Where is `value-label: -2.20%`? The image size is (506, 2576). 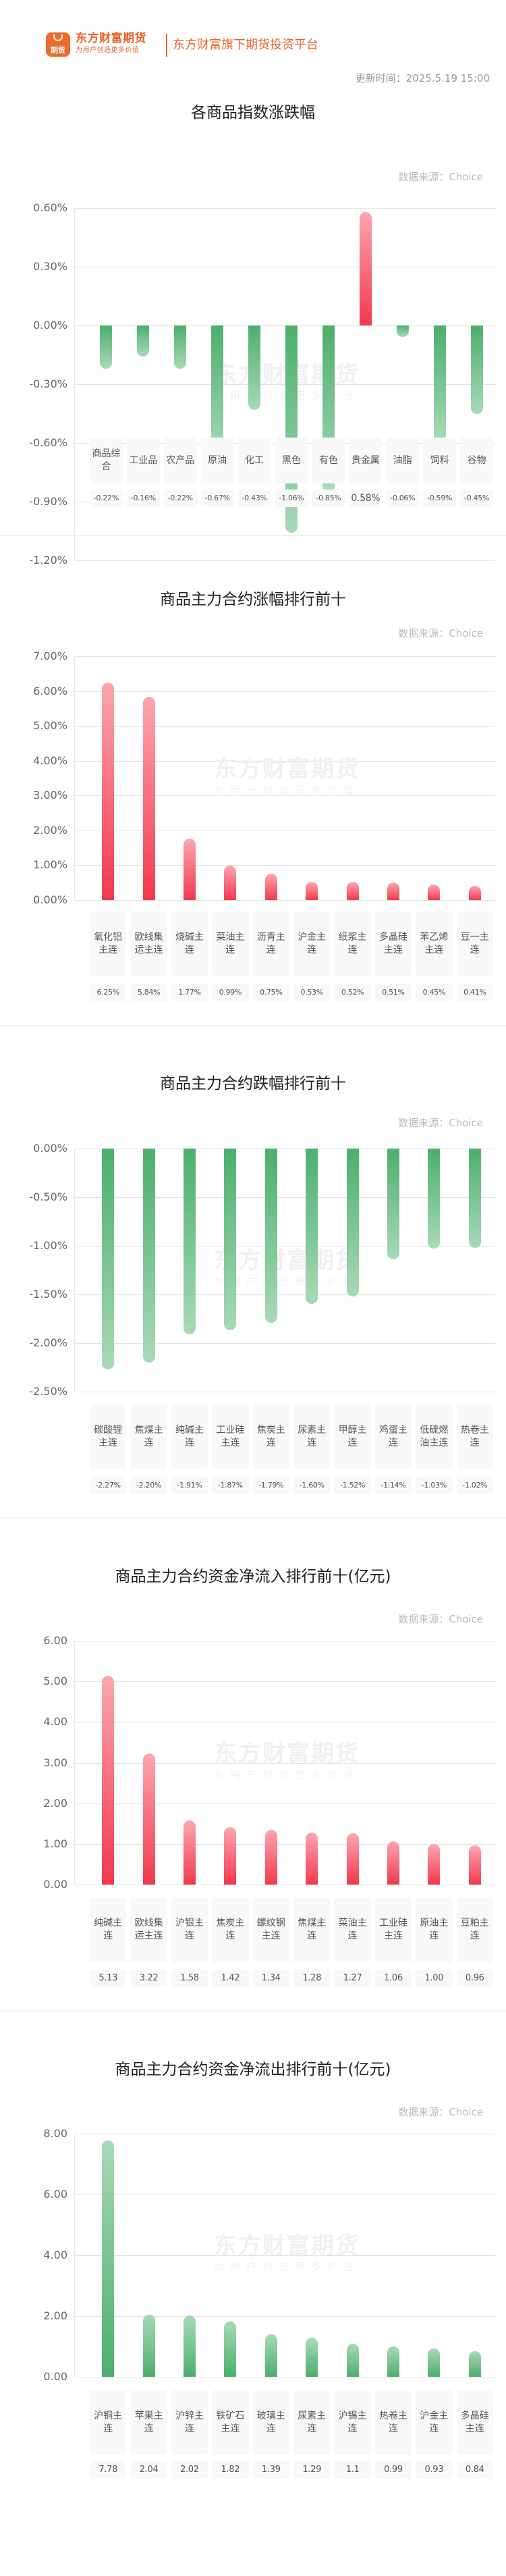 value-label: -2.20% is located at coordinates (148, 1485).